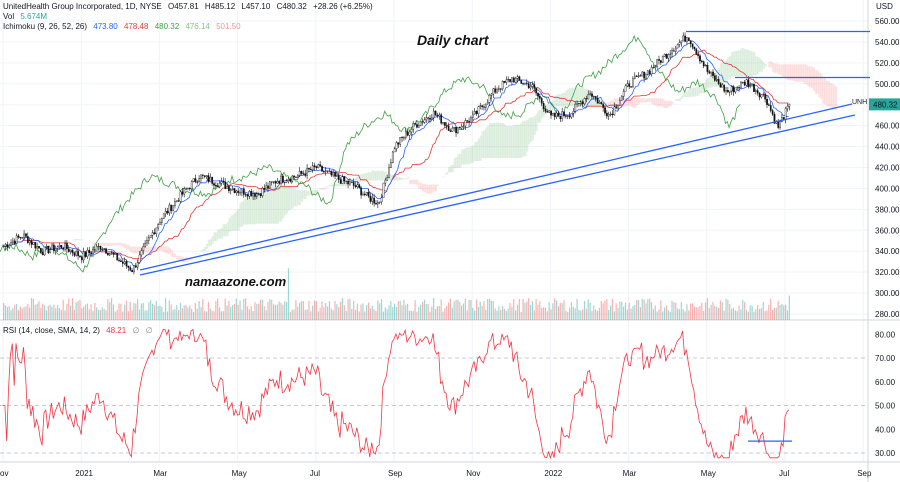 The height and width of the screenshot is (482, 900). What do you see at coordinates (197, 26) in the screenshot?
I see `ichimoku-lead1: 476.14` at bounding box center [197, 26].